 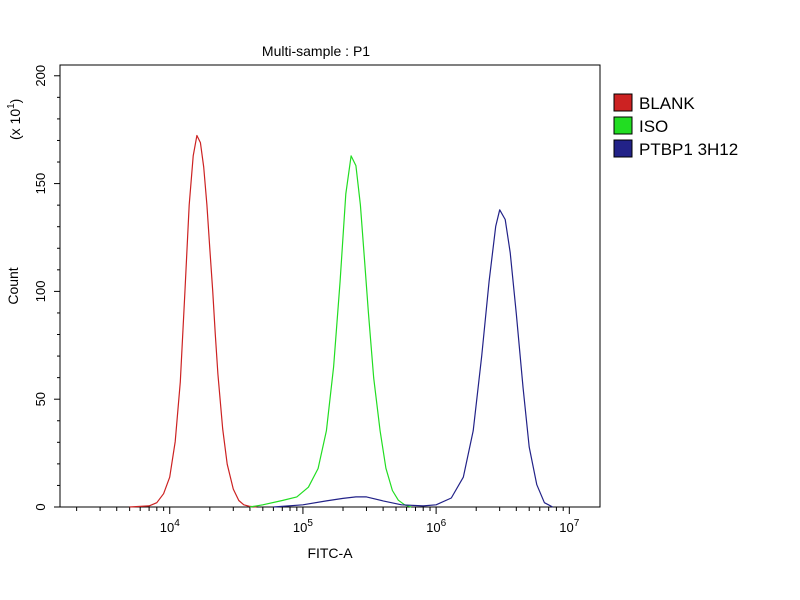 I want to click on series-line-iso, so click(x=330, y=331).